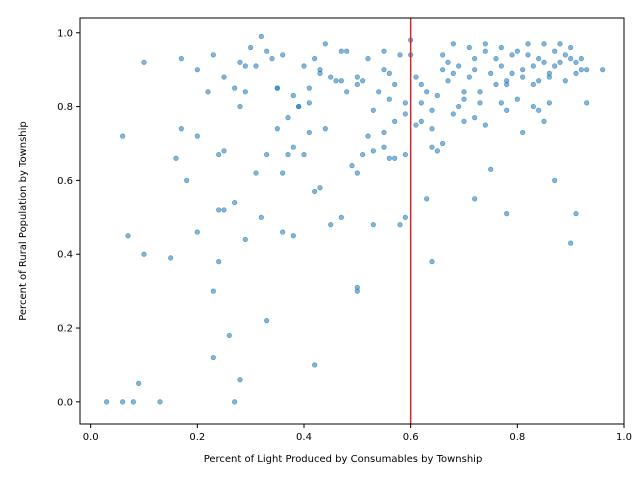  What do you see at coordinates (91, 437) in the screenshot?
I see `x-tick-label: 0.0` at bounding box center [91, 437].